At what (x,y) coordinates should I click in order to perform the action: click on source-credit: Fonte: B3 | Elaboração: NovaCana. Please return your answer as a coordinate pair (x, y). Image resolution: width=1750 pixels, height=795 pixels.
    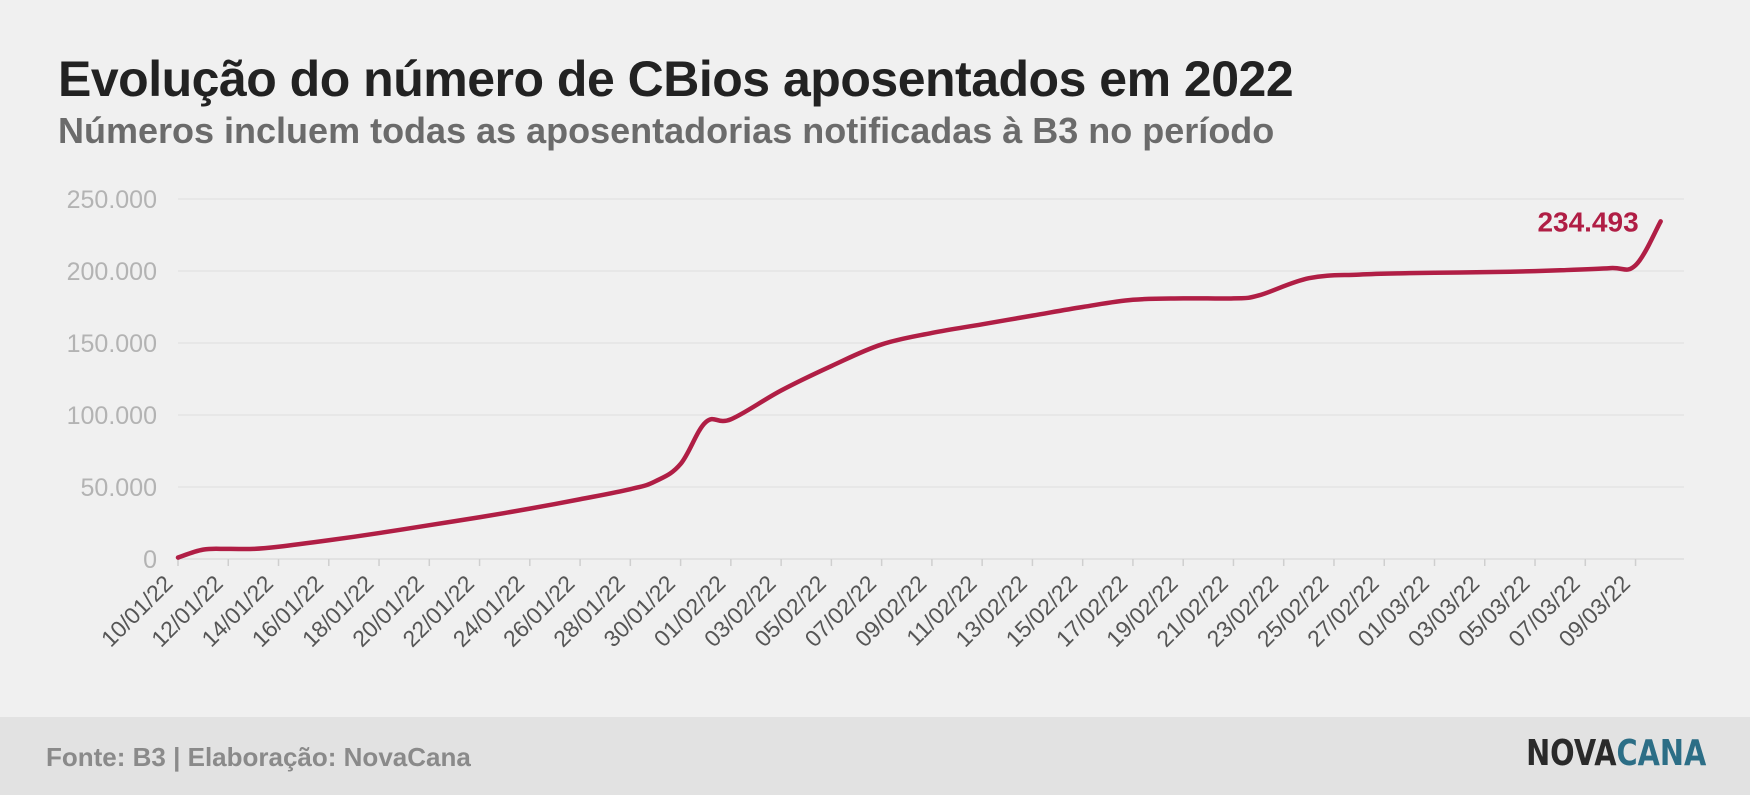
    Looking at the image, I should click on (258, 757).